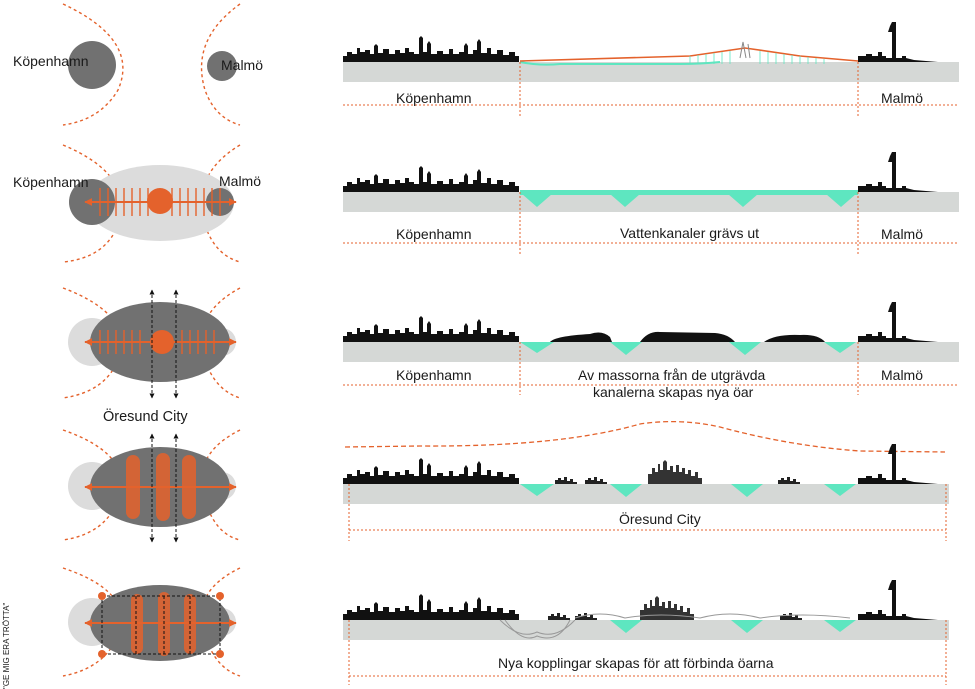 This screenshot has height=689, width=975. What do you see at coordinates (712, 616) in the screenshot?
I see `new-connections` at bounding box center [712, 616].